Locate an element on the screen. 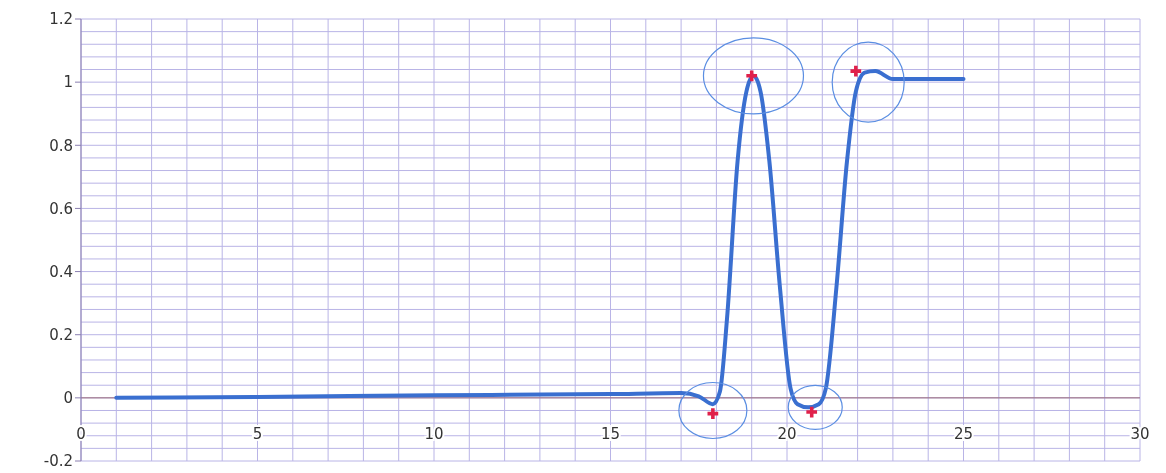 This screenshot has width=1166, height=473. y-tick-label: 0.4 is located at coordinates (61, 271).